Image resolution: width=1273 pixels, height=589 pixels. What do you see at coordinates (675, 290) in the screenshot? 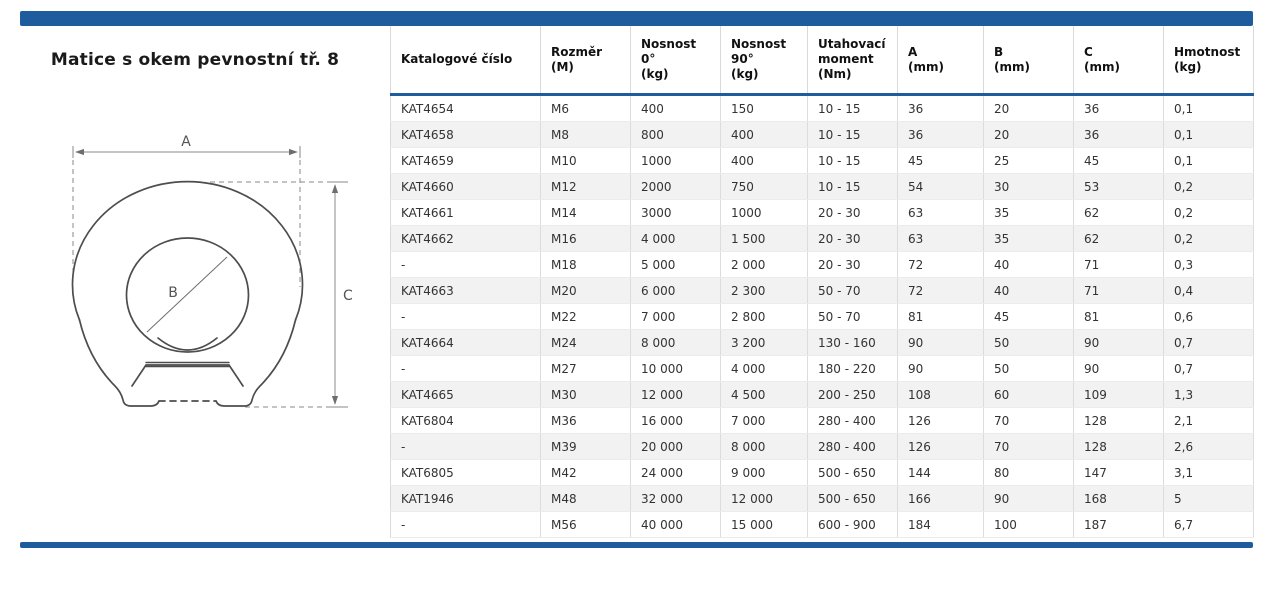
I see `cell-nosnost-0: 6 000` at bounding box center [675, 290].